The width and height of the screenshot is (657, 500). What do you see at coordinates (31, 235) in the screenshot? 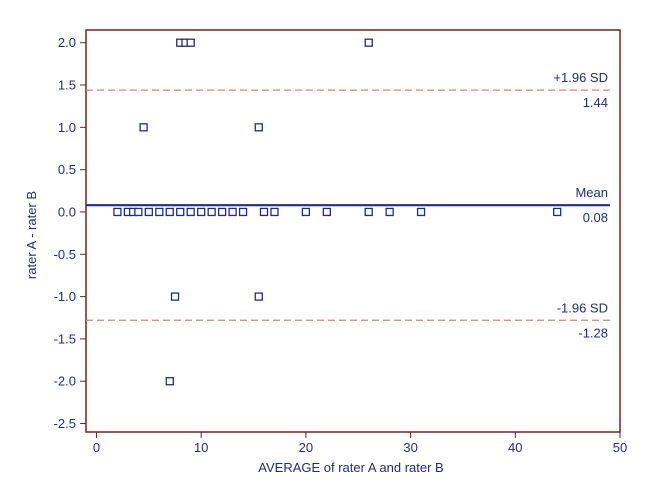
I see `y-axis-title: rater A - rater B` at bounding box center [31, 235].